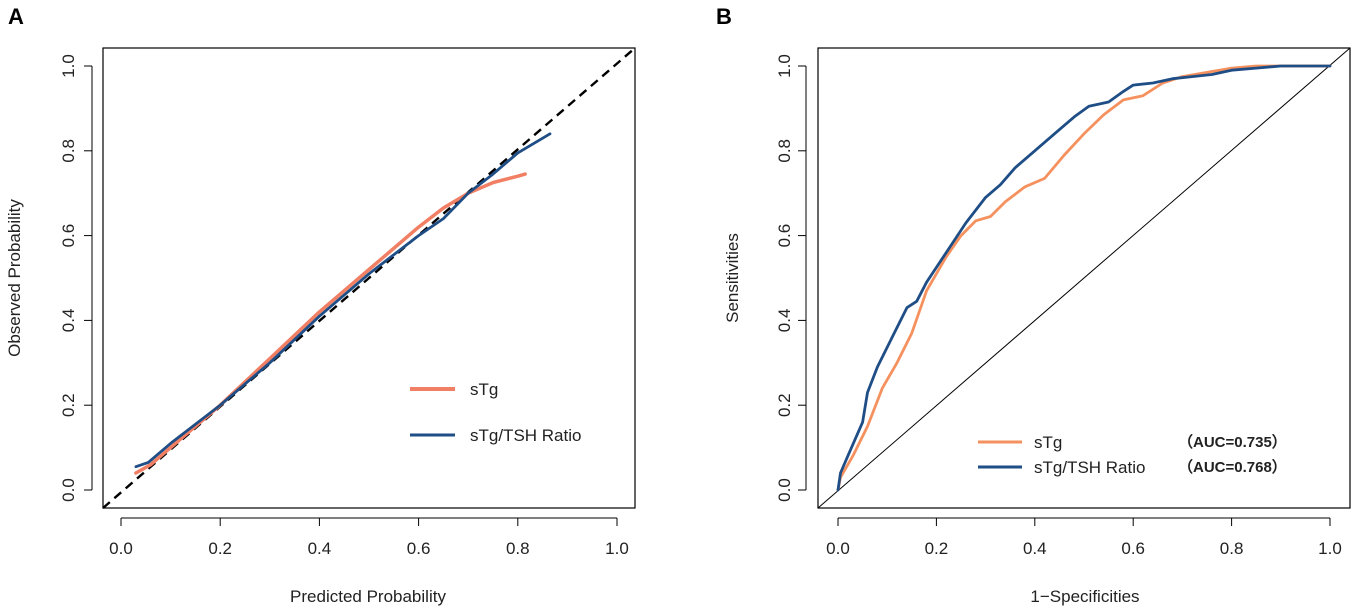 The width and height of the screenshot is (1358, 613). Describe the element at coordinates (68, 490) in the screenshot. I see `panel-a-y-tick-label: 0.0` at that location.